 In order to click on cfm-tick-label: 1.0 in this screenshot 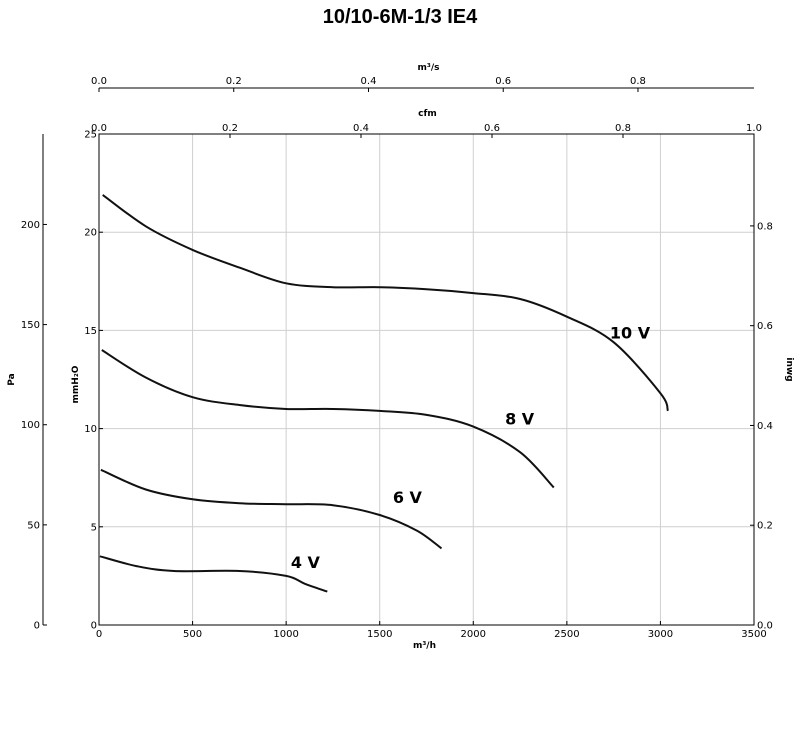, I will do `click(754, 128)`.